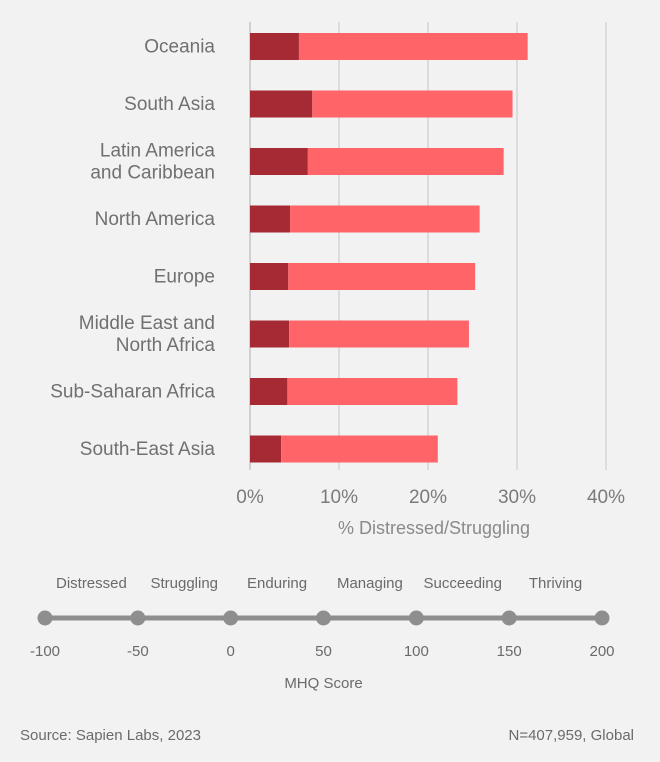 Image resolution: width=660 pixels, height=762 pixels. Describe the element at coordinates (428, 497) in the screenshot. I see `x-tick-label: 20%` at that location.